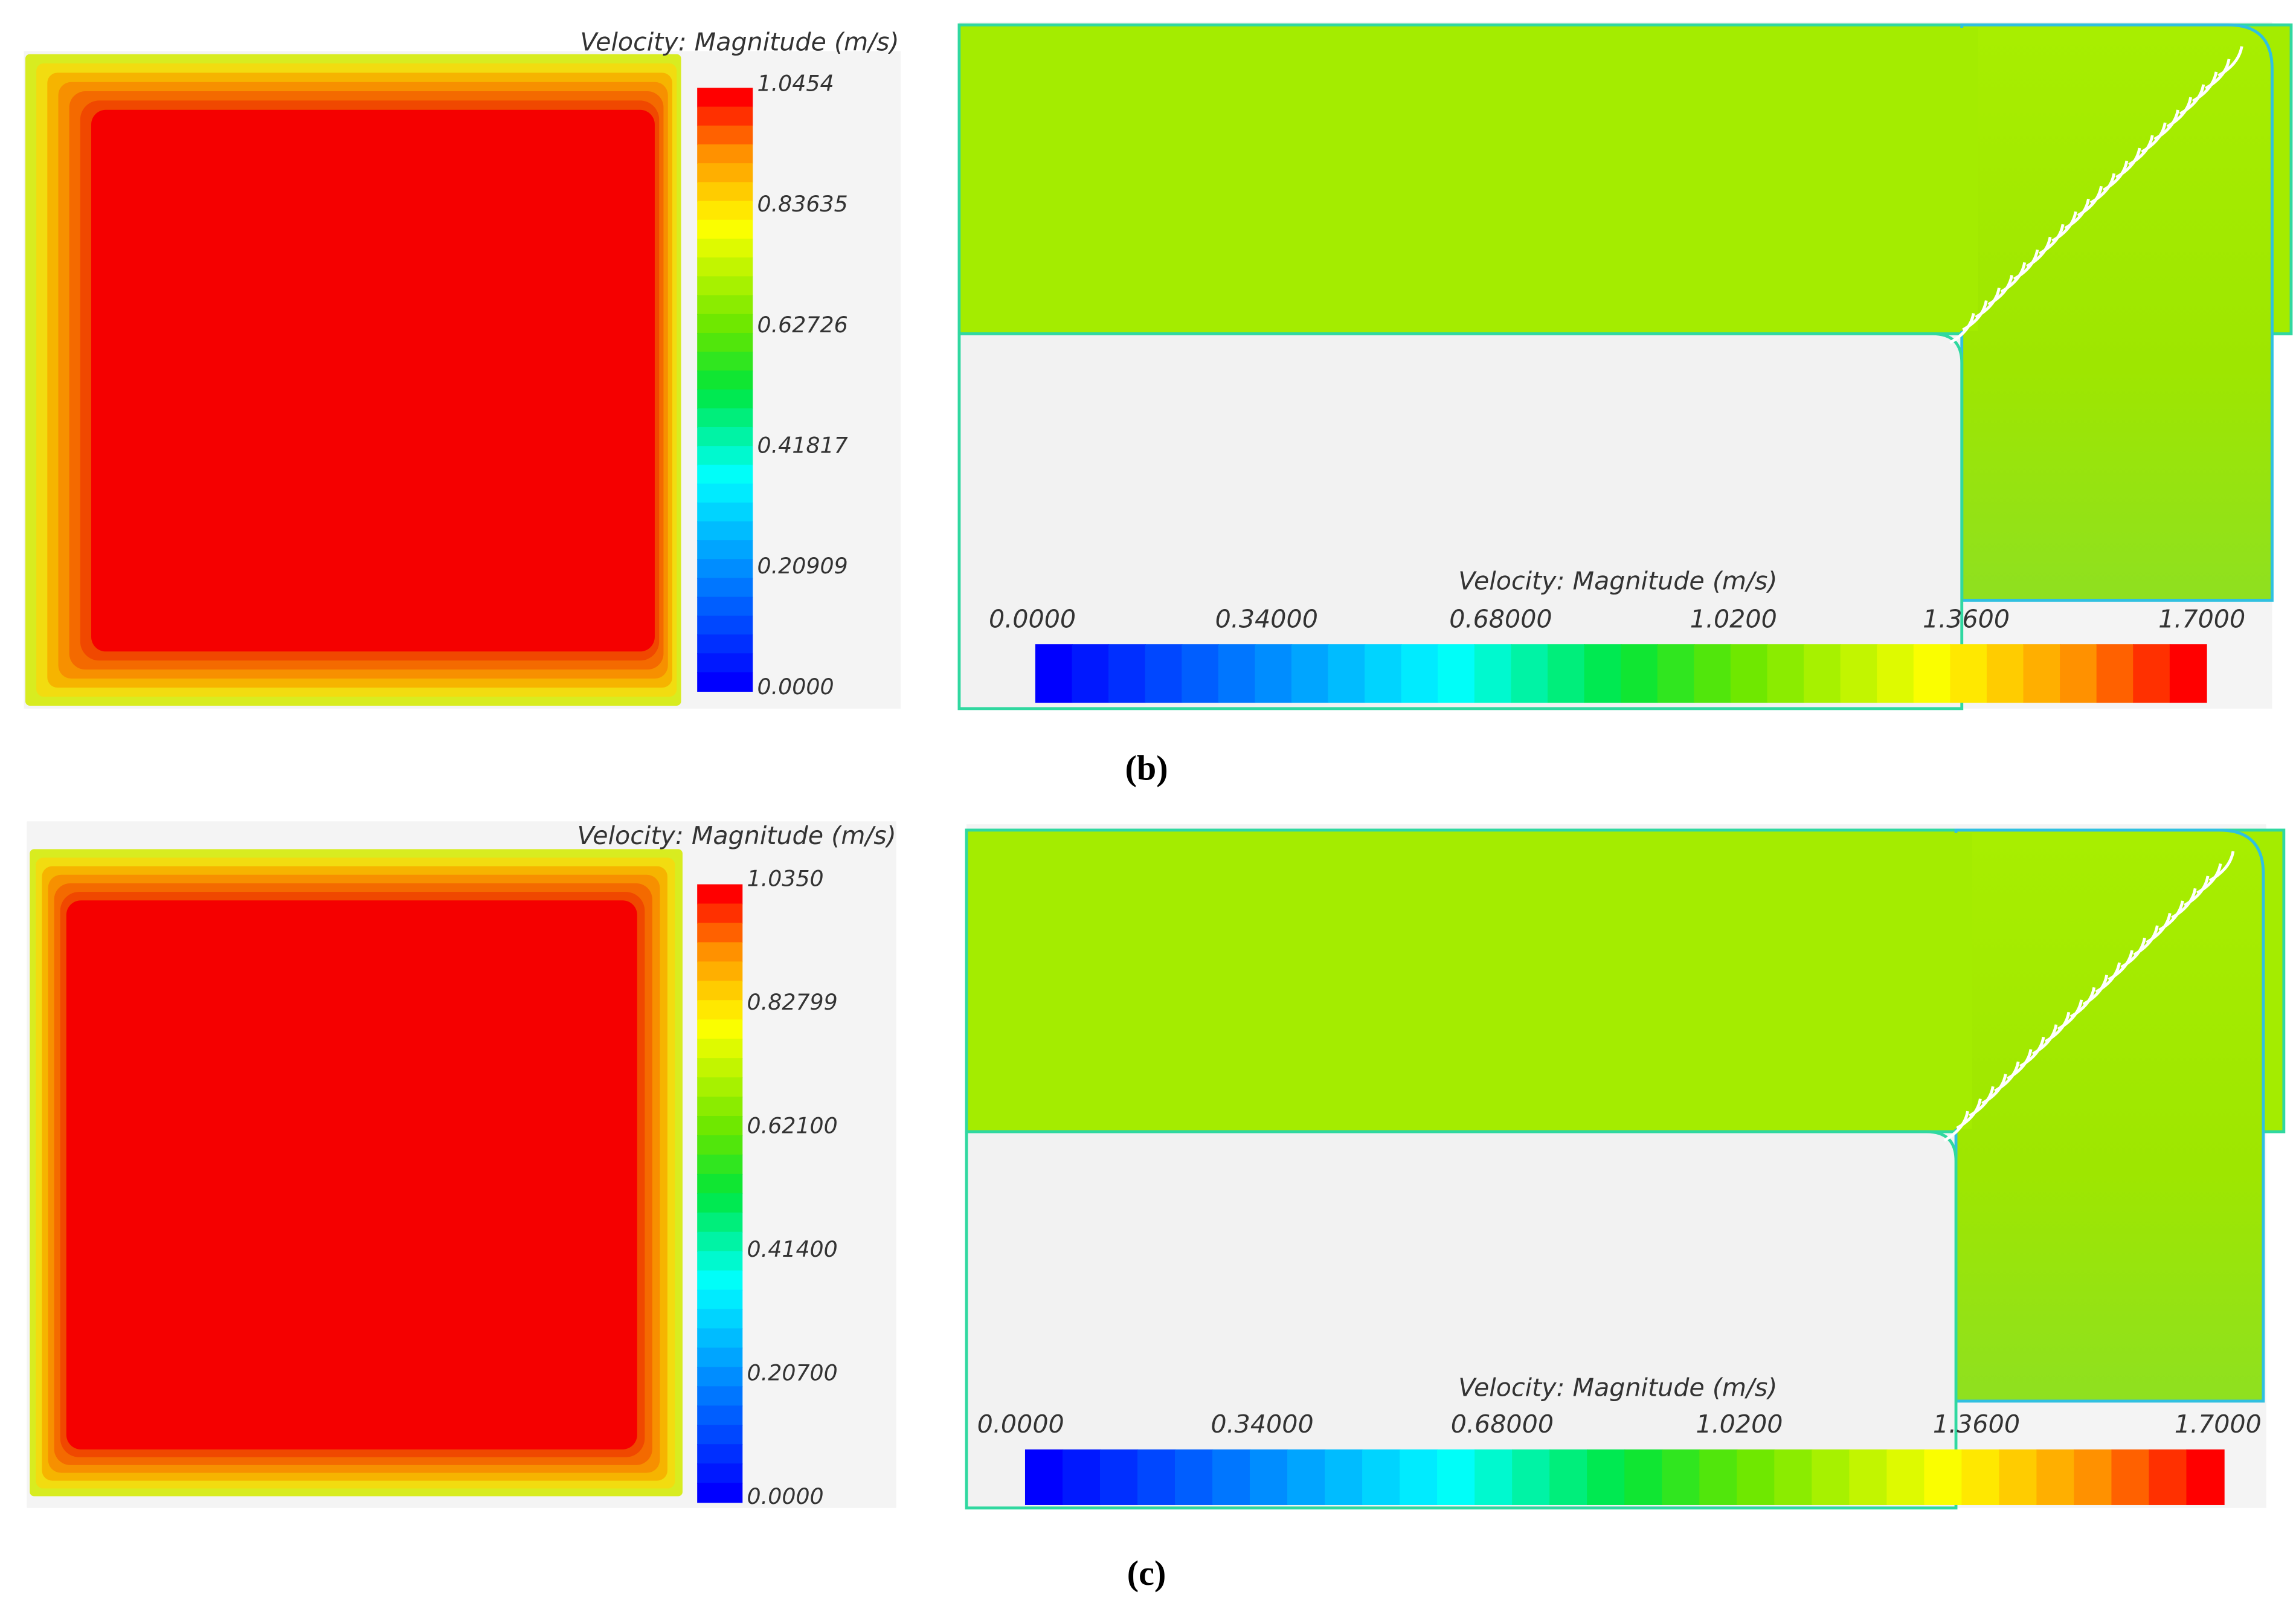  Describe the element at coordinates (1461, 1320) in the screenshot. I see `wall-block` at that location.